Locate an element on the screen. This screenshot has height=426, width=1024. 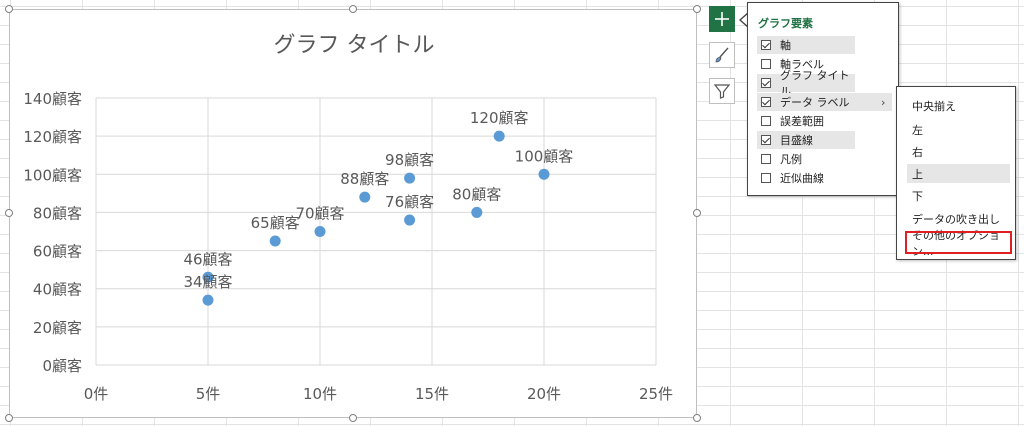
submenu-item-center: 中央揃え is located at coordinates (934, 106).